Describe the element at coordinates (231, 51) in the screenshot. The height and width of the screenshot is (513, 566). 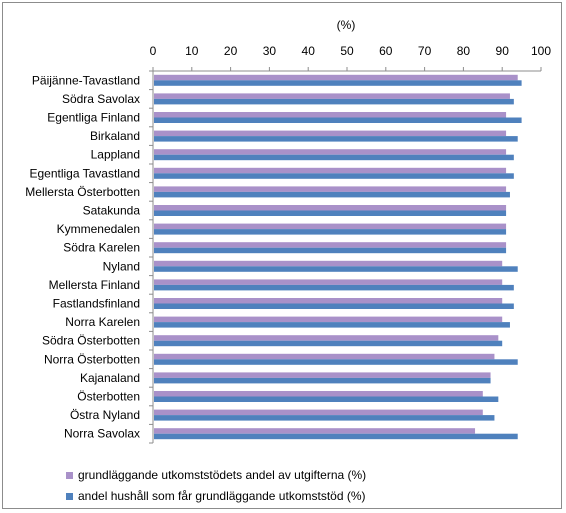
I see `x-tick-label: 20` at that location.